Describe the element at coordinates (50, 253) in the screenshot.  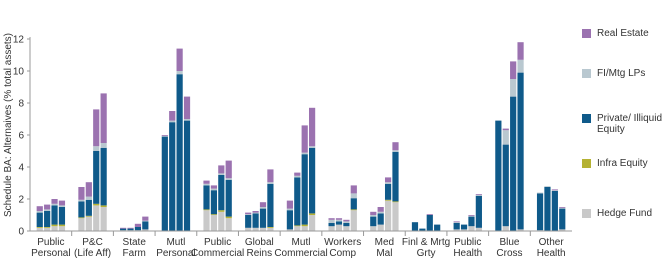
I see `x-tick-label-line: Personal` at that location.